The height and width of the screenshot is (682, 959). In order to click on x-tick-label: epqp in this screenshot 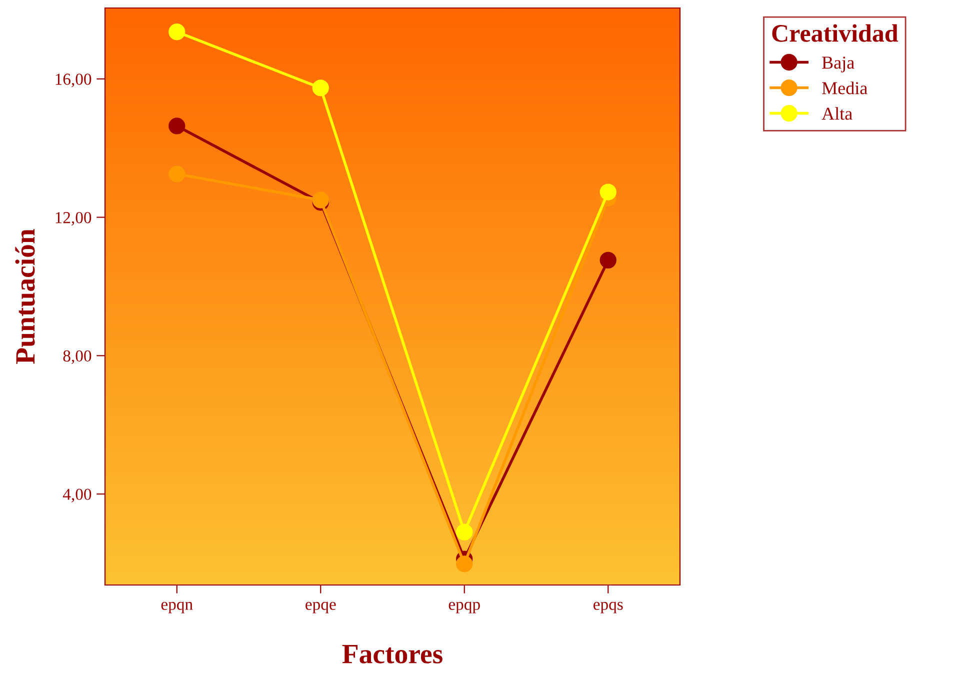, I will do `click(464, 608)`.